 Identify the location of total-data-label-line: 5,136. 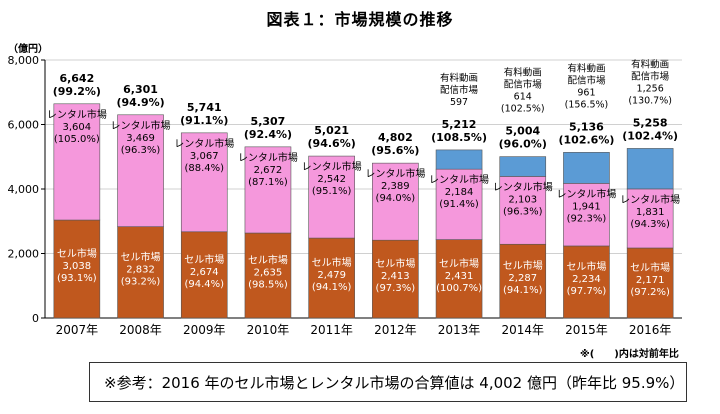
(586, 126).